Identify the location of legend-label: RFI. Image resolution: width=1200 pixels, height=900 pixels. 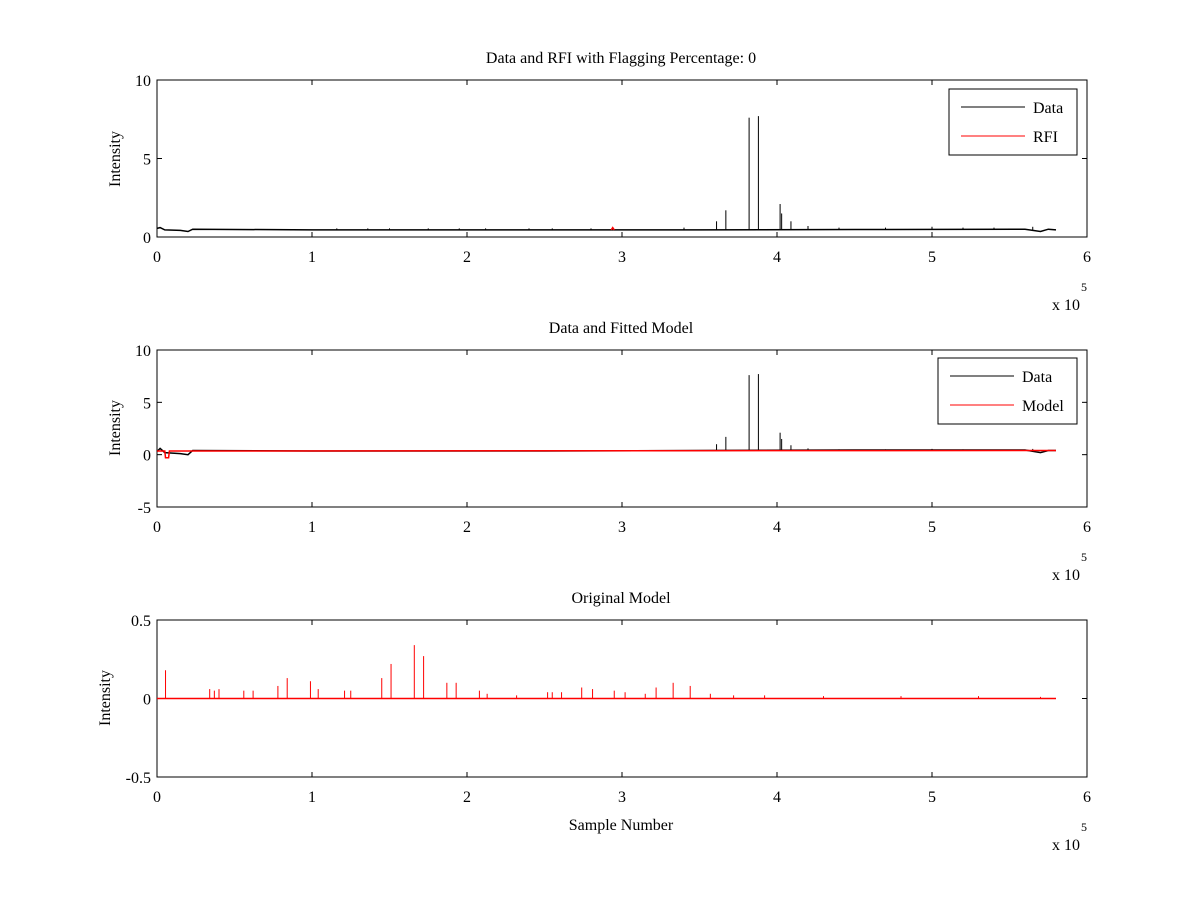
(1045, 137).